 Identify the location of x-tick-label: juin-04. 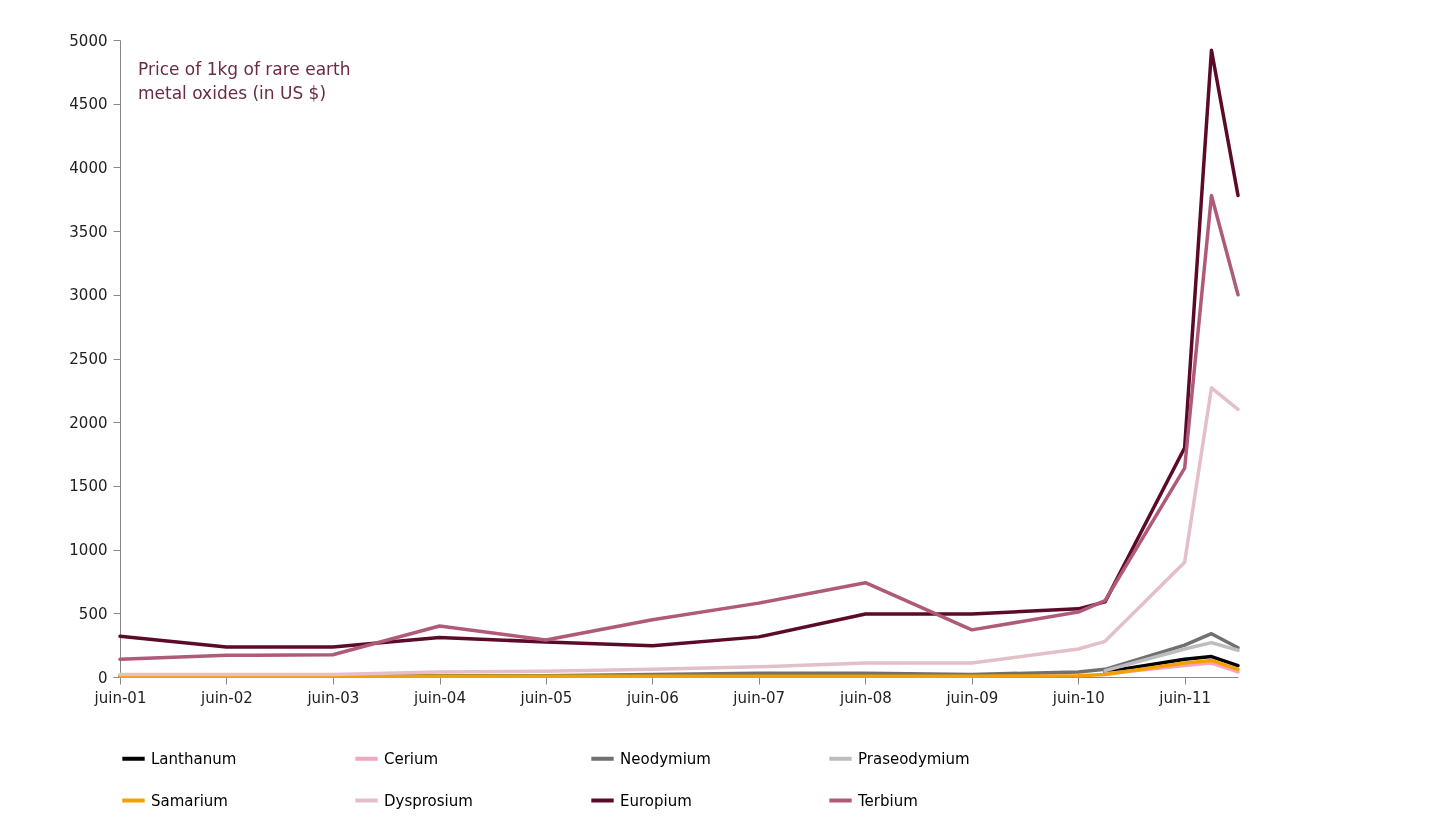
(439, 697).